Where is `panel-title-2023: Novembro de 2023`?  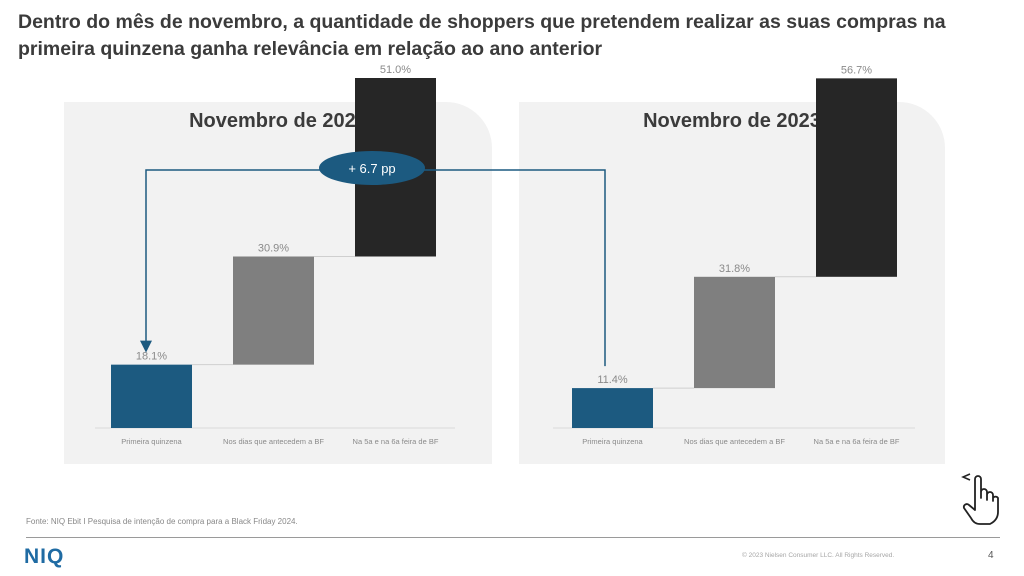
panel-title-2023: Novembro de 2023 is located at coordinates (732, 121).